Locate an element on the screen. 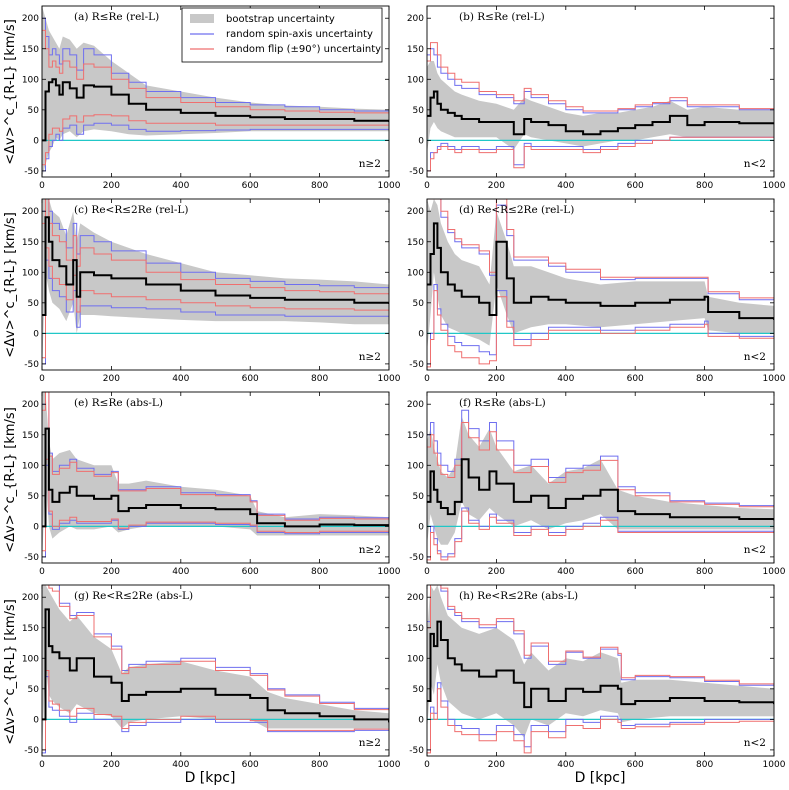  panel-e-xtick-label: 0 is located at coordinates (42, 572).